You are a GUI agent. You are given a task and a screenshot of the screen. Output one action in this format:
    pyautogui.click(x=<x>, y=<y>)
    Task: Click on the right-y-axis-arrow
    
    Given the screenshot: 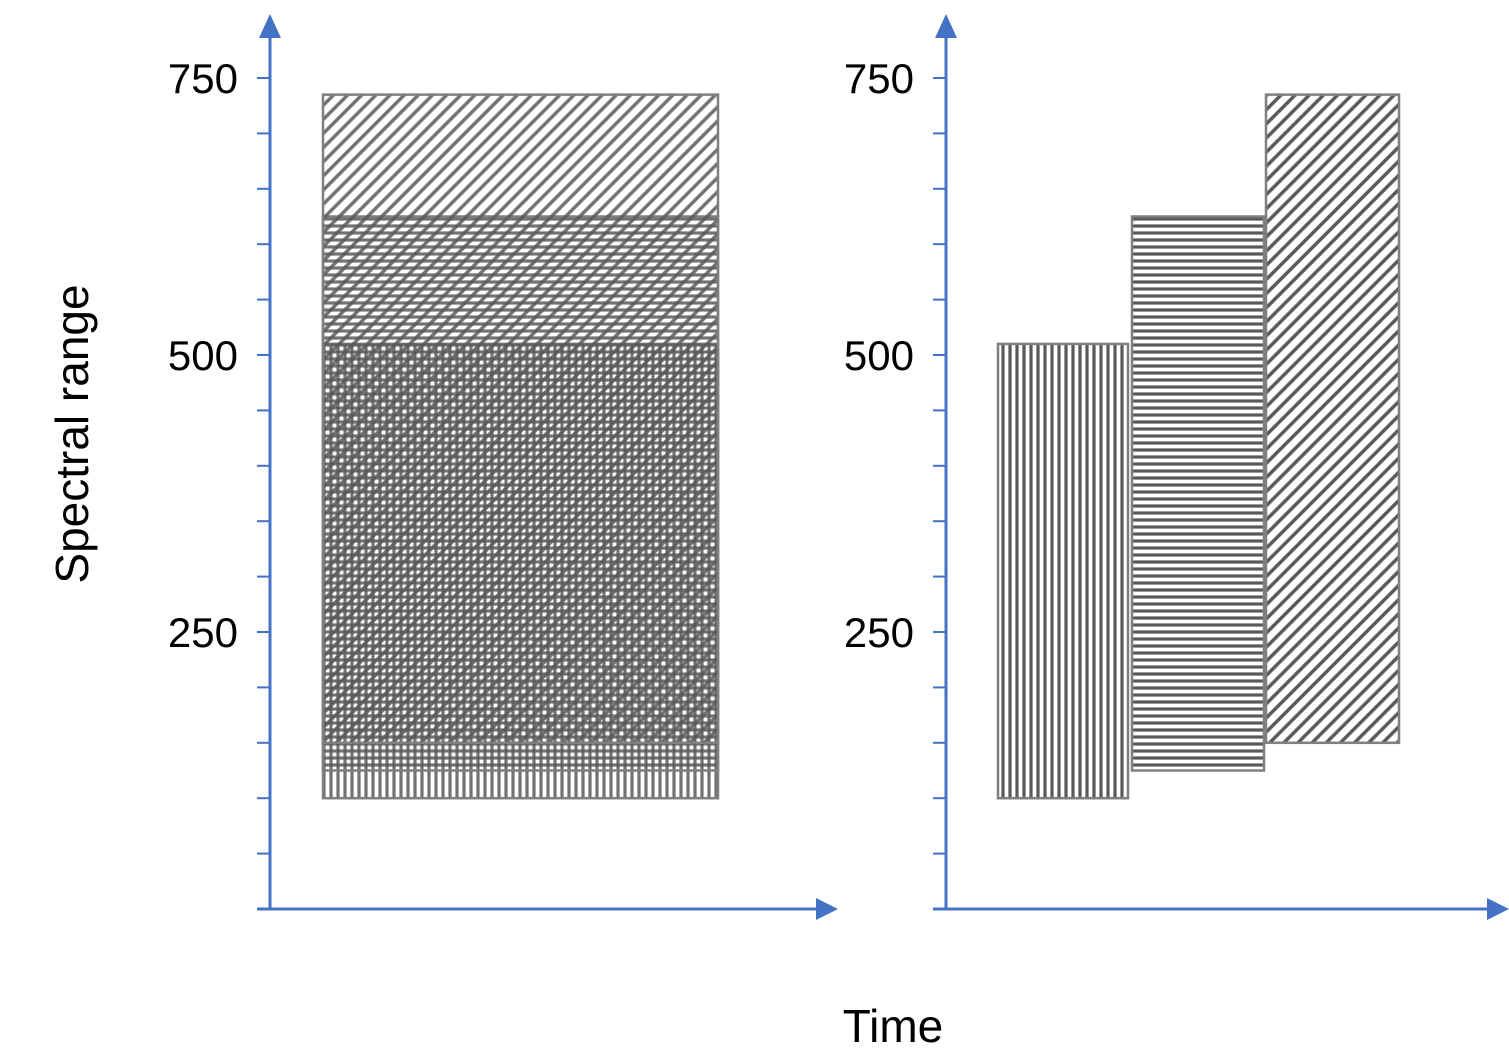 What is the action you would take?
    pyautogui.click(x=946, y=26)
    